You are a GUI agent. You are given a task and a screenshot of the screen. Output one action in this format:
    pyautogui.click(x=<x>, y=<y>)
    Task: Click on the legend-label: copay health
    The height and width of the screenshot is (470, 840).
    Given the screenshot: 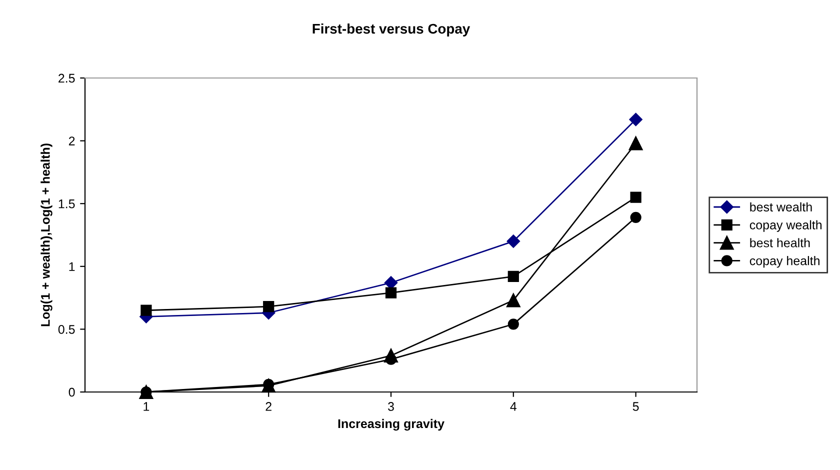 What is the action you would take?
    pyautogui.click(x=785, y=262)
    